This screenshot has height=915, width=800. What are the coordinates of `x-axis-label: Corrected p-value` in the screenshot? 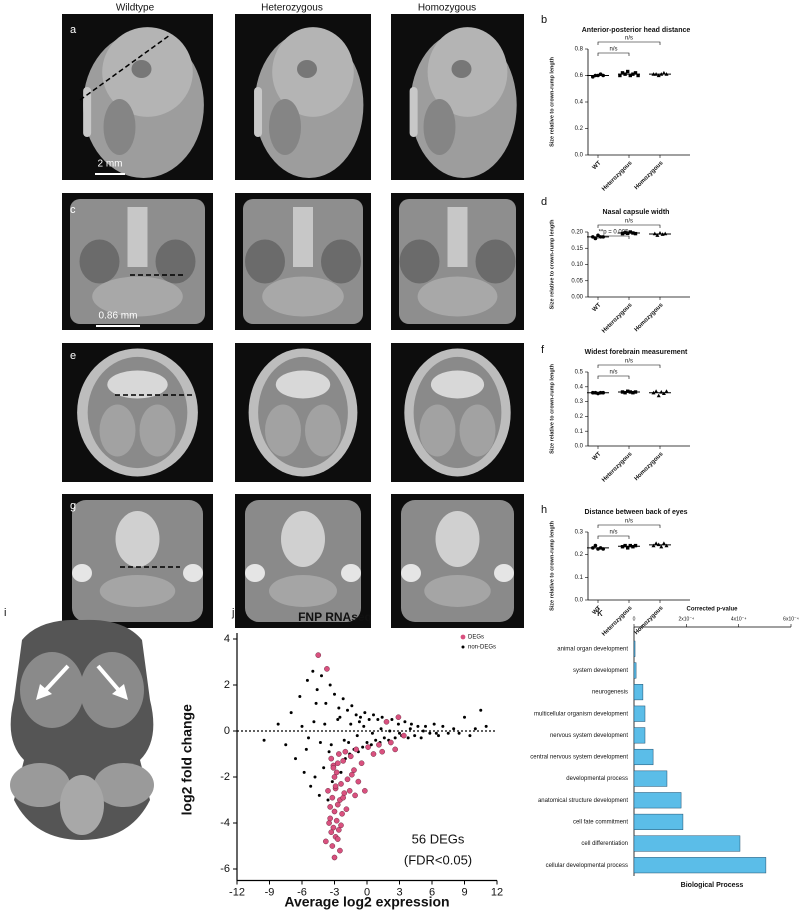 It's located at (712, 610).